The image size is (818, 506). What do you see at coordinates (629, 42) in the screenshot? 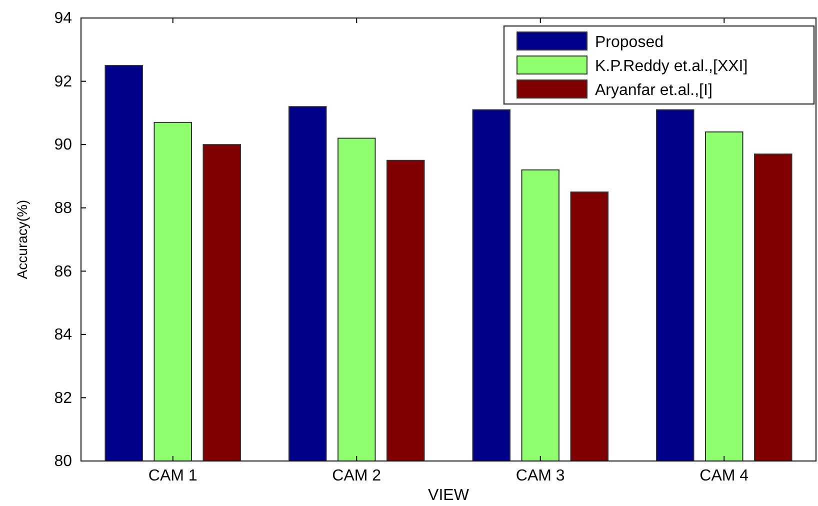
I see `legend-label: Proposed` at bounding box center [629, 42].